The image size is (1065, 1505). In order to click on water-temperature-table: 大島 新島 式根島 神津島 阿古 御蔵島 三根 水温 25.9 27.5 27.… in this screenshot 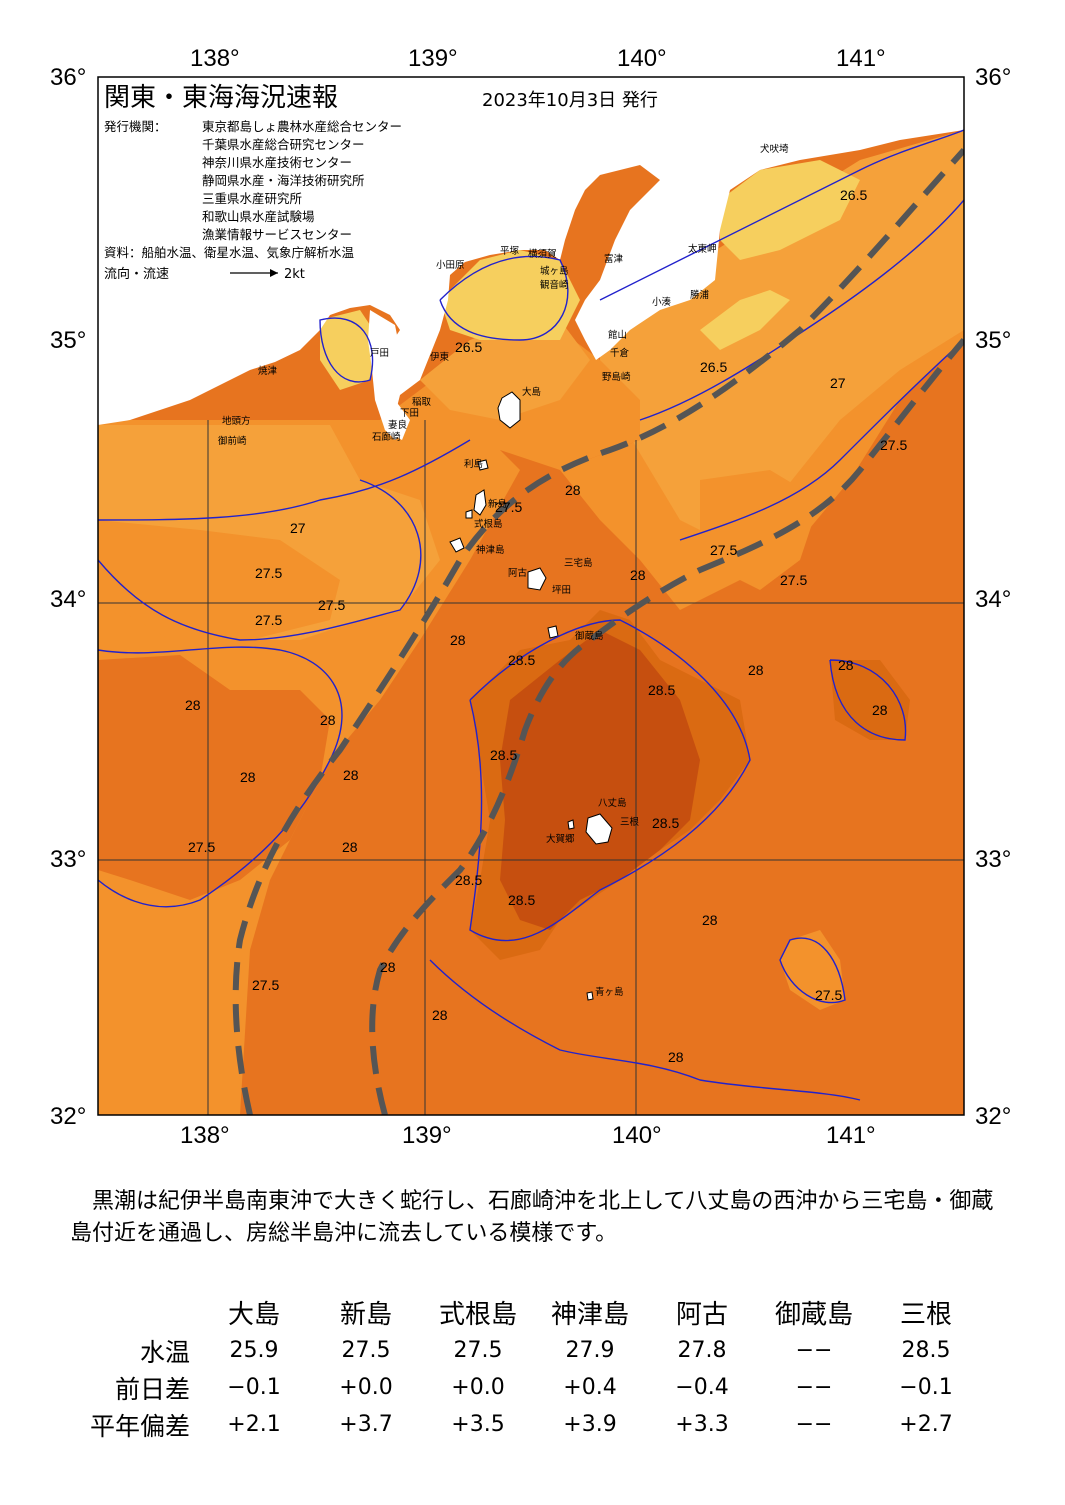, I will do `click(522, 1367)`.